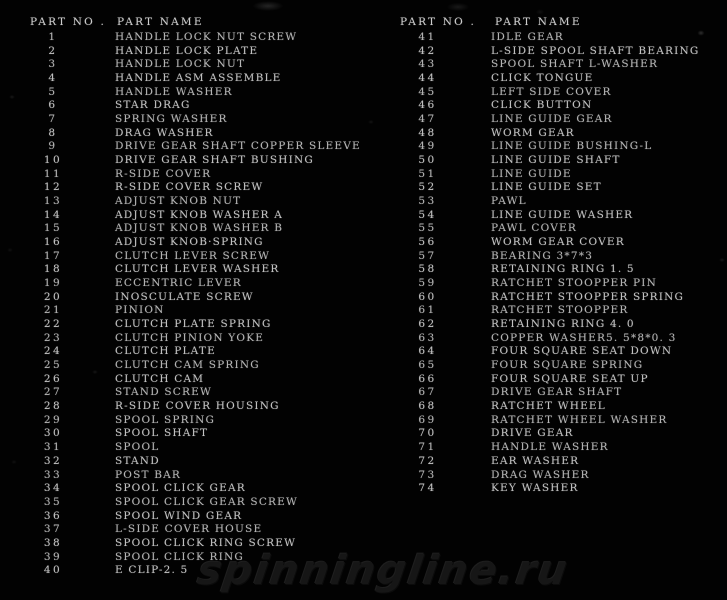 Image resolution: width=727 pixels, height=600 pixels. Describe the element at coordinates (152, 570) in the screenshot. I see `part-name: E CLIP-2. 5` at that location.